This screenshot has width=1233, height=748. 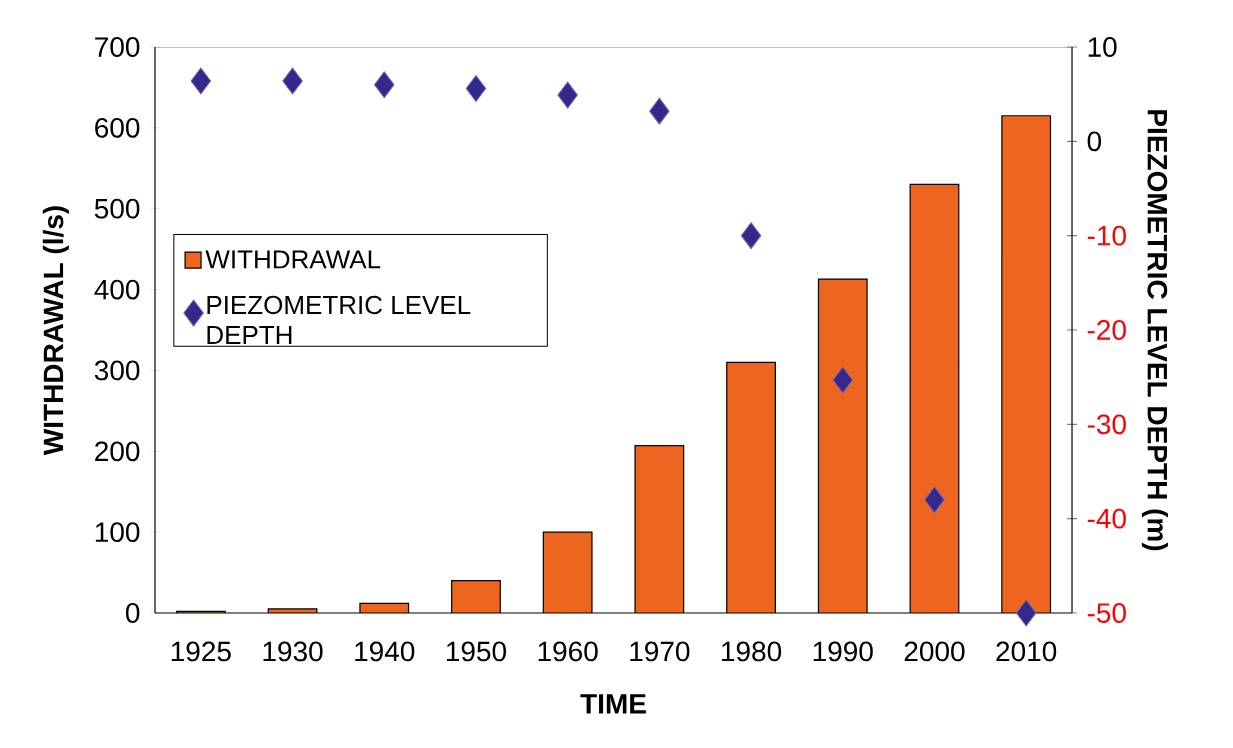 What do you see at coordinates (1106, 613) in the screenshot?
I see `y2-tick-label: -50` at bounding box center [1106, 613].